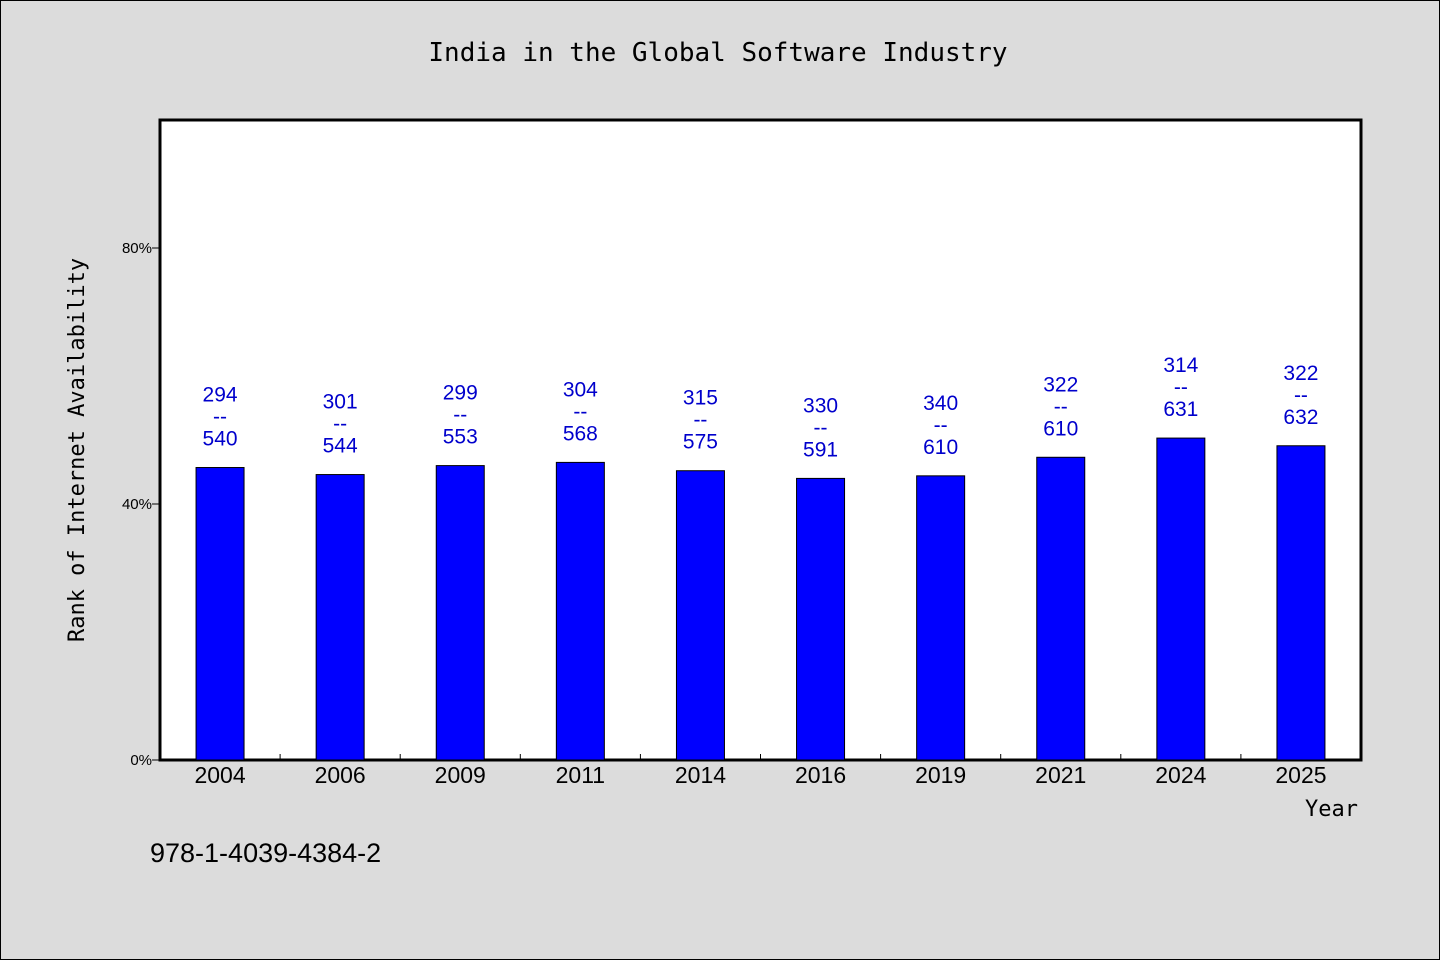 This screenshot has height=960, width=1440. I want to click on data-label-bottom-2019: 610, so click(940, 447).